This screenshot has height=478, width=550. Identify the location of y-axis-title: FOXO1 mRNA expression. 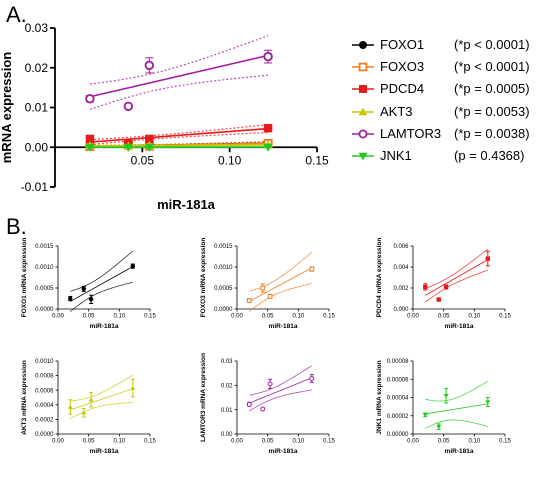
(24, 278).